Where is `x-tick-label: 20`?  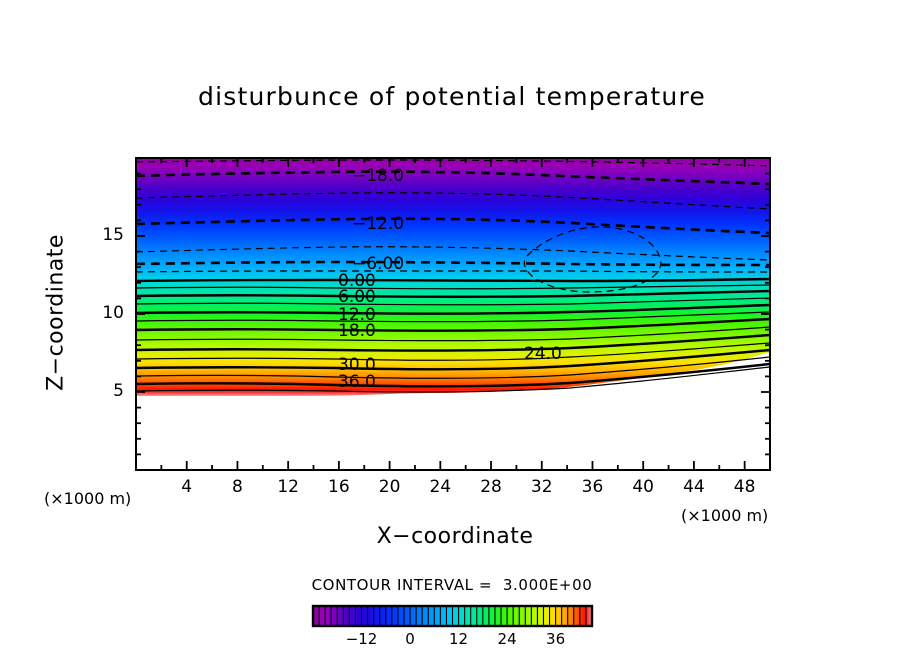 x-tick-label: 20 is located at coordinates (389, 487).